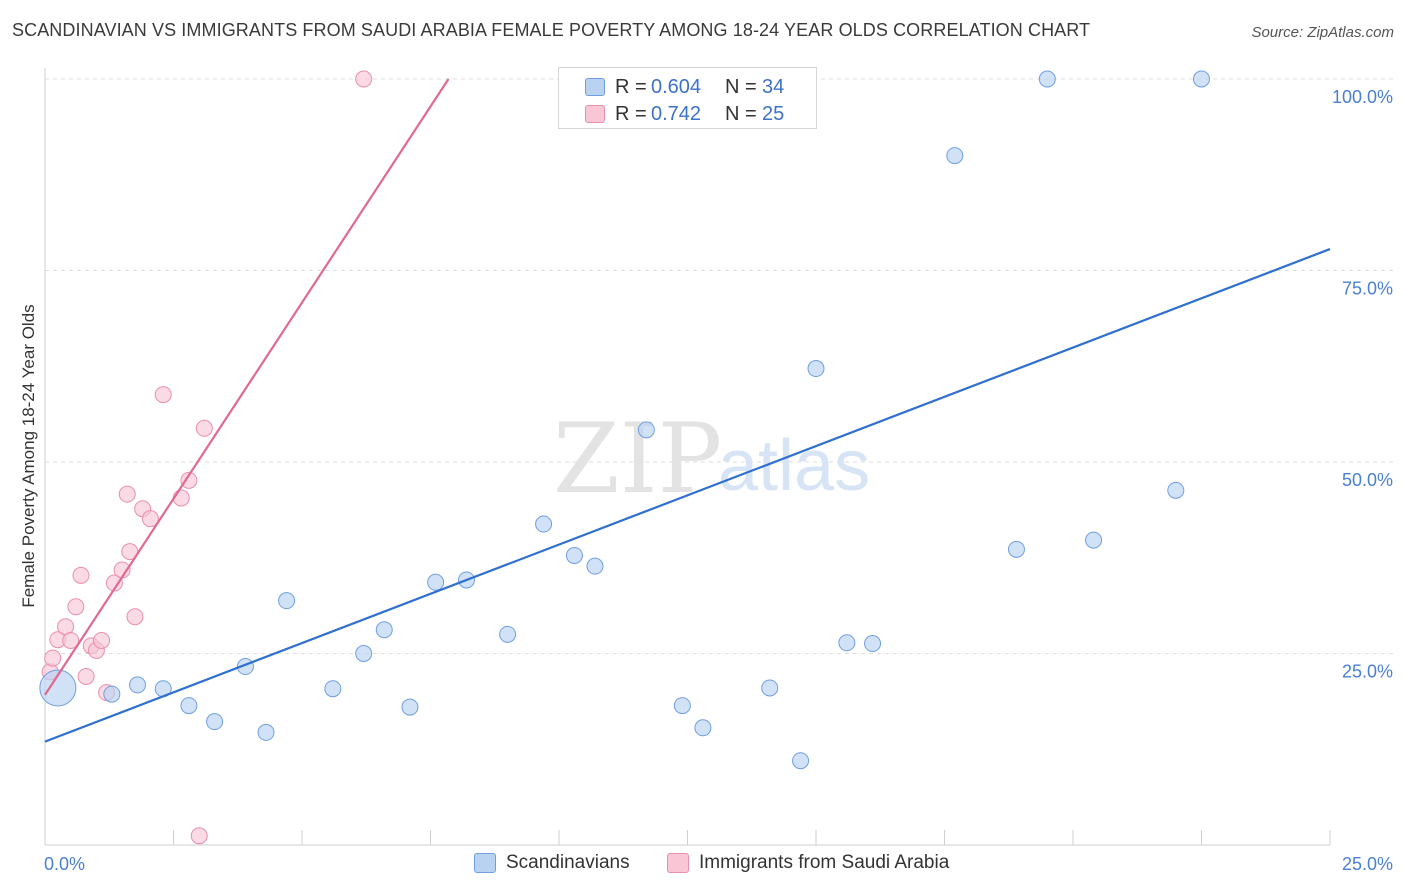 The height and width of the screenshot is (892, 1406). I want to click on legend: R = 0.604 N = 34 R = 0.742 N = 25, so click(687, 98).